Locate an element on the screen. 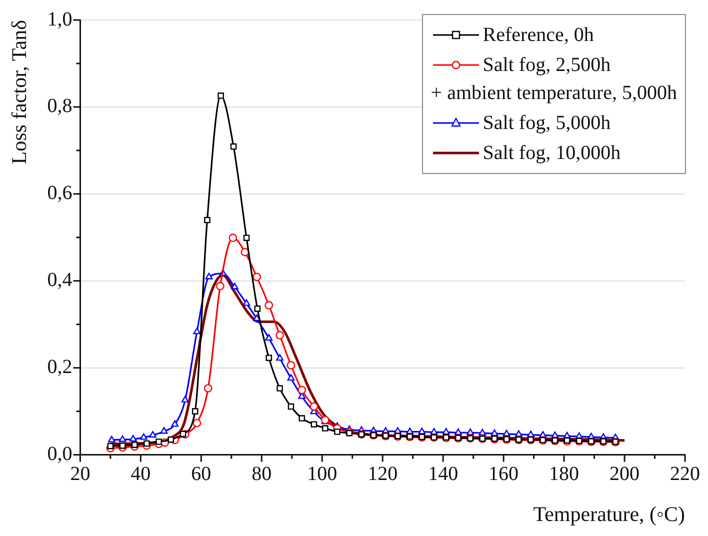 The image size is (708, 536). x-tick-label: 40 is located at coordinates (140, 474).